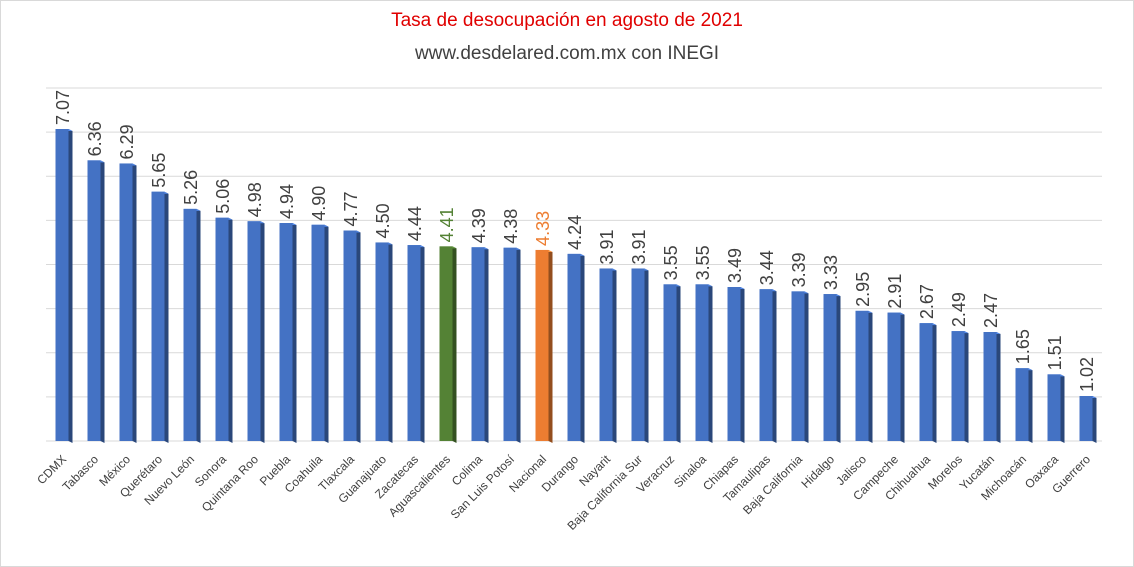  What do you see at coordinates (1023, 346) in the screenshot?
I see `data-label: 1.65` at bounding box center [1023, 346].